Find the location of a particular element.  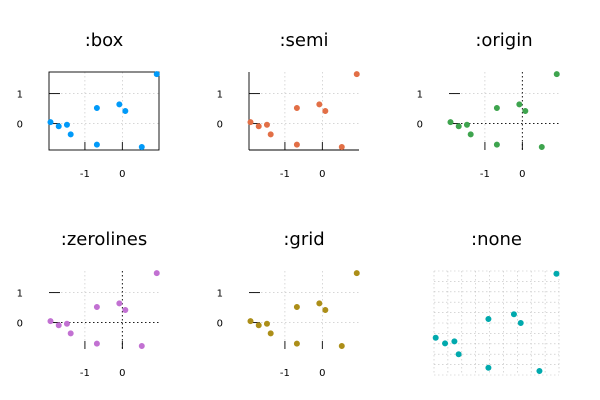

subplot-title: :semi is located at coordinates (303, 40).